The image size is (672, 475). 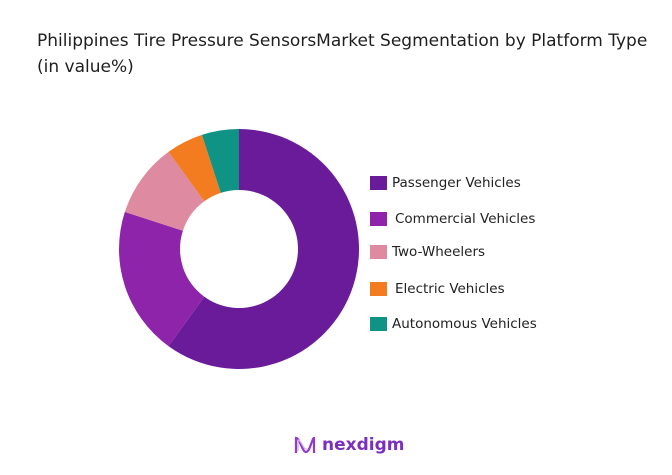 What do you see at coordinates (456, 183) in the screenshot?
I see `legend-label: Passenger Vehicles` at bounding box center [456, 183].